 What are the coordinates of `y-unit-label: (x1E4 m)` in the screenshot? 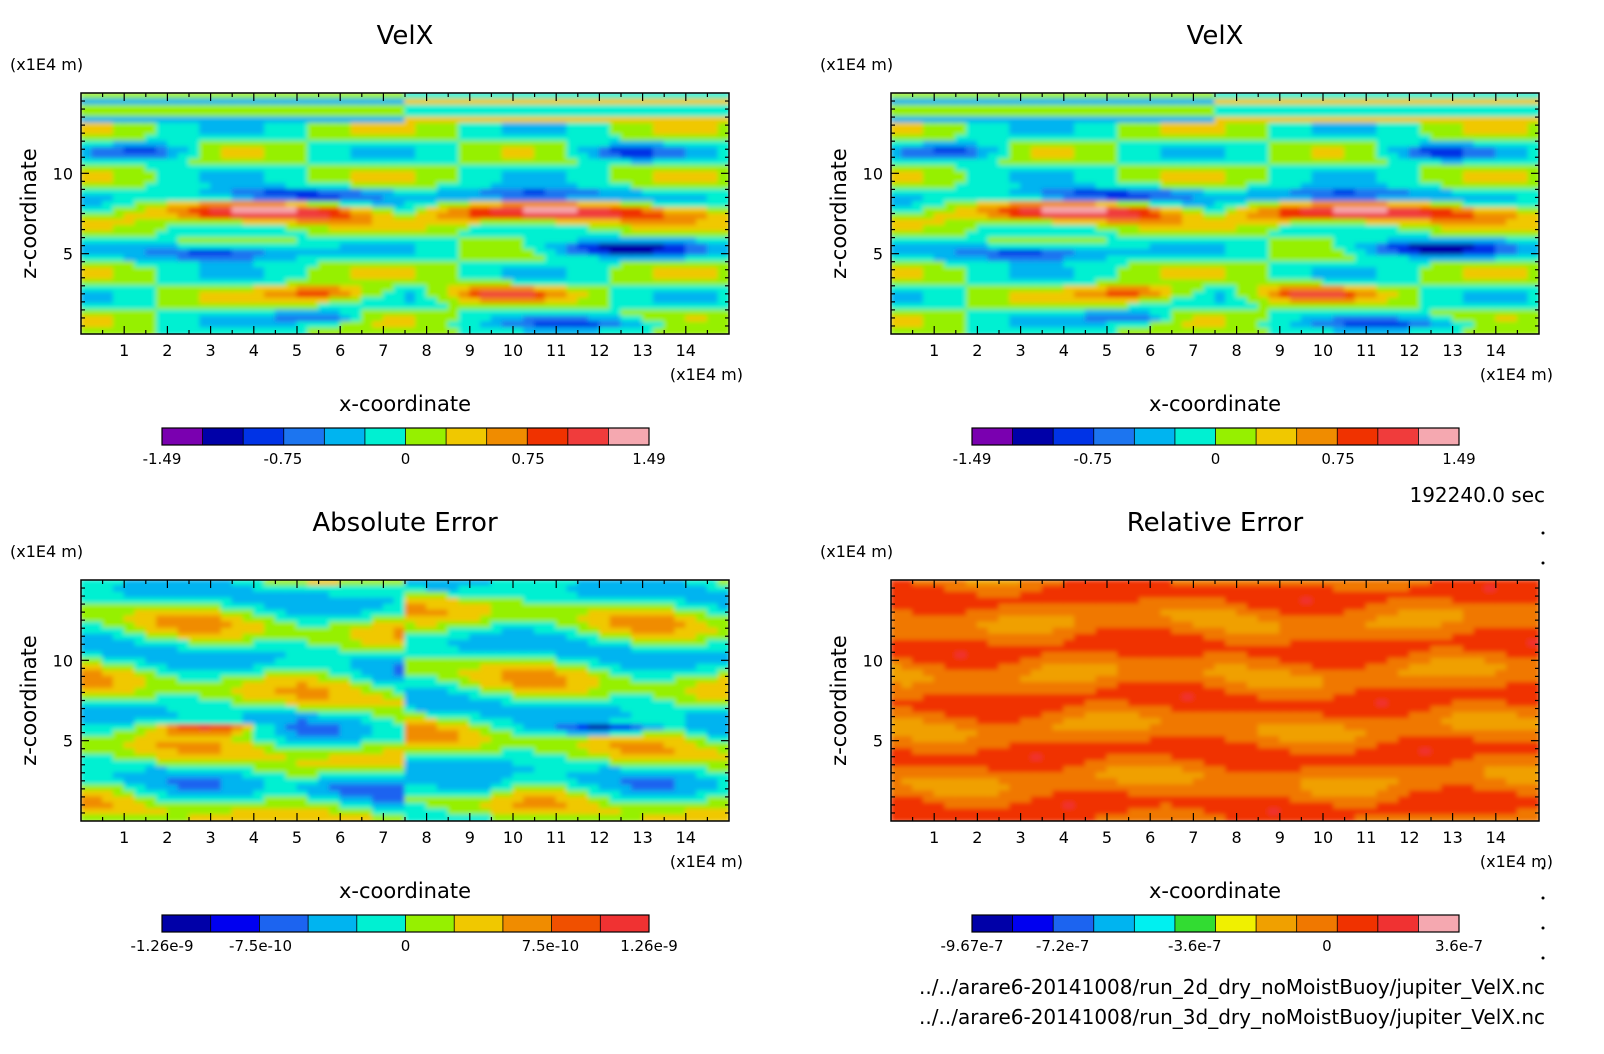 It's located at (46, 64).